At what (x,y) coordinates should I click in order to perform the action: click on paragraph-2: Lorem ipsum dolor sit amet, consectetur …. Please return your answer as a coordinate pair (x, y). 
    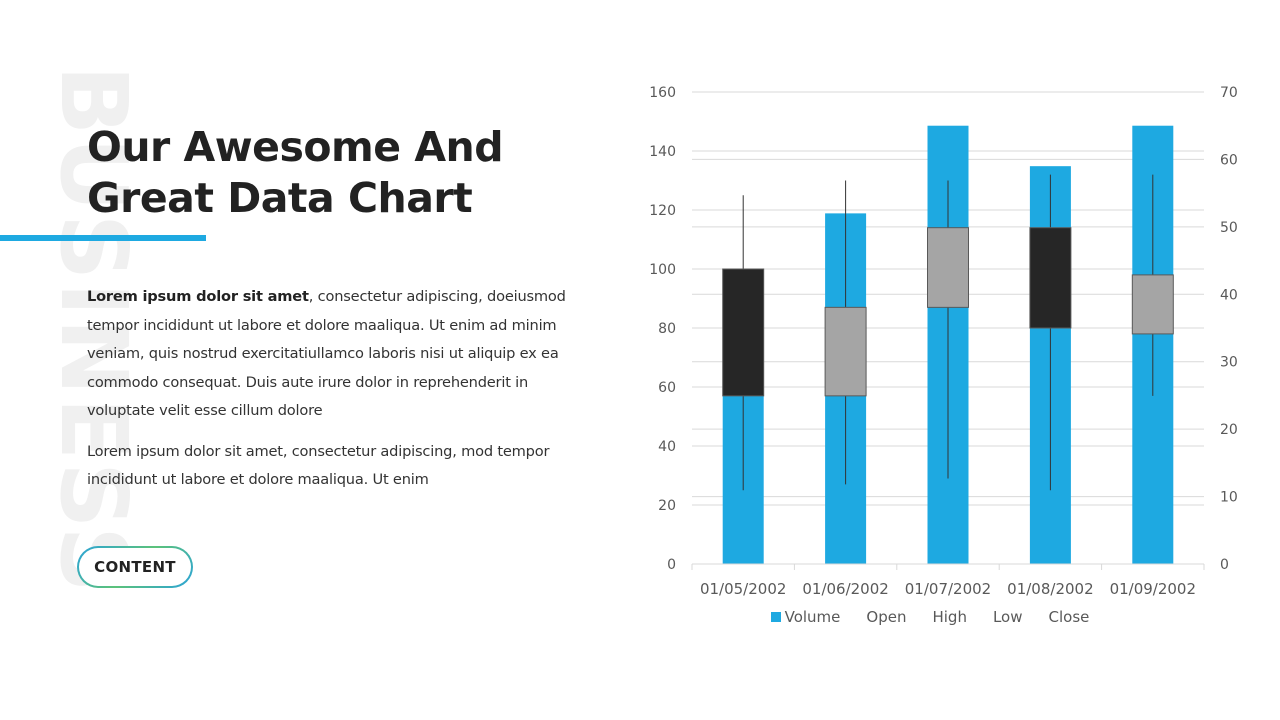
    Looking at the image, I should click on (318, 465).